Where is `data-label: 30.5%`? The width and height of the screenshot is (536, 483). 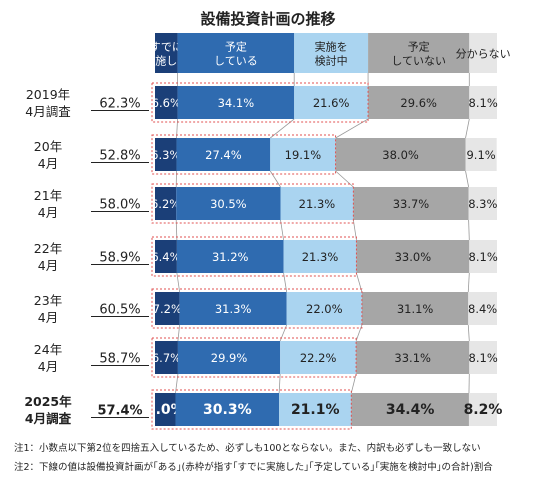
data-label: 30.5% is located at coordinates (228, 204).